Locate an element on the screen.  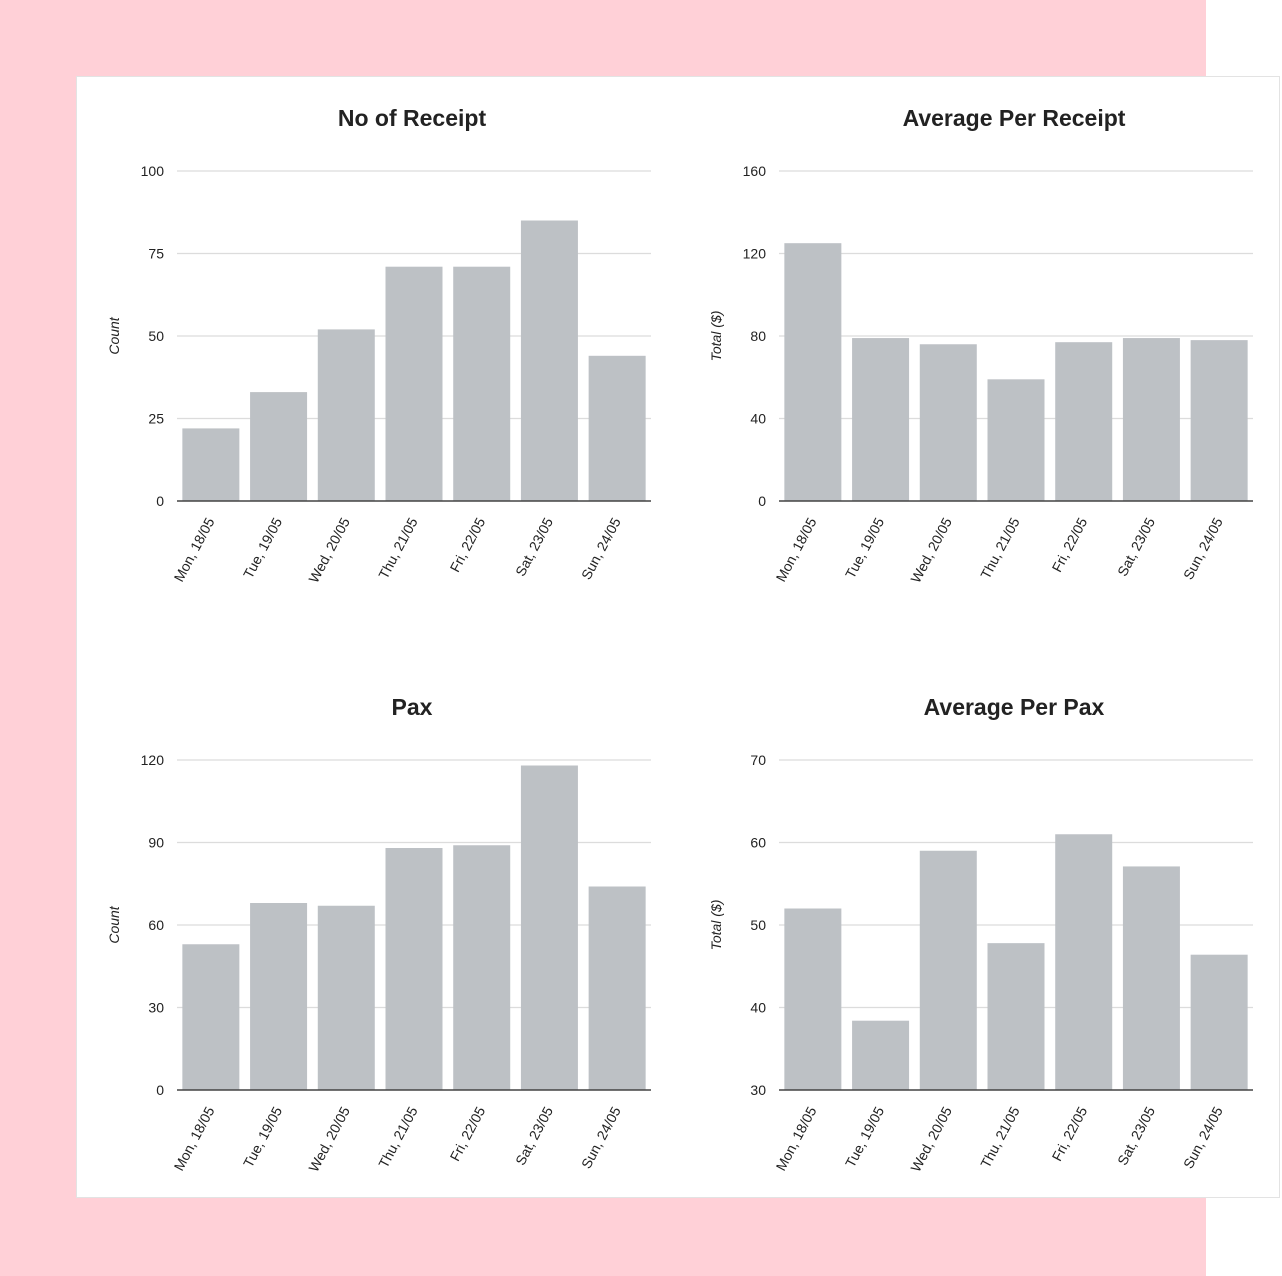
chart-title: Average Per Pax is located at coordinates (1014, 707).